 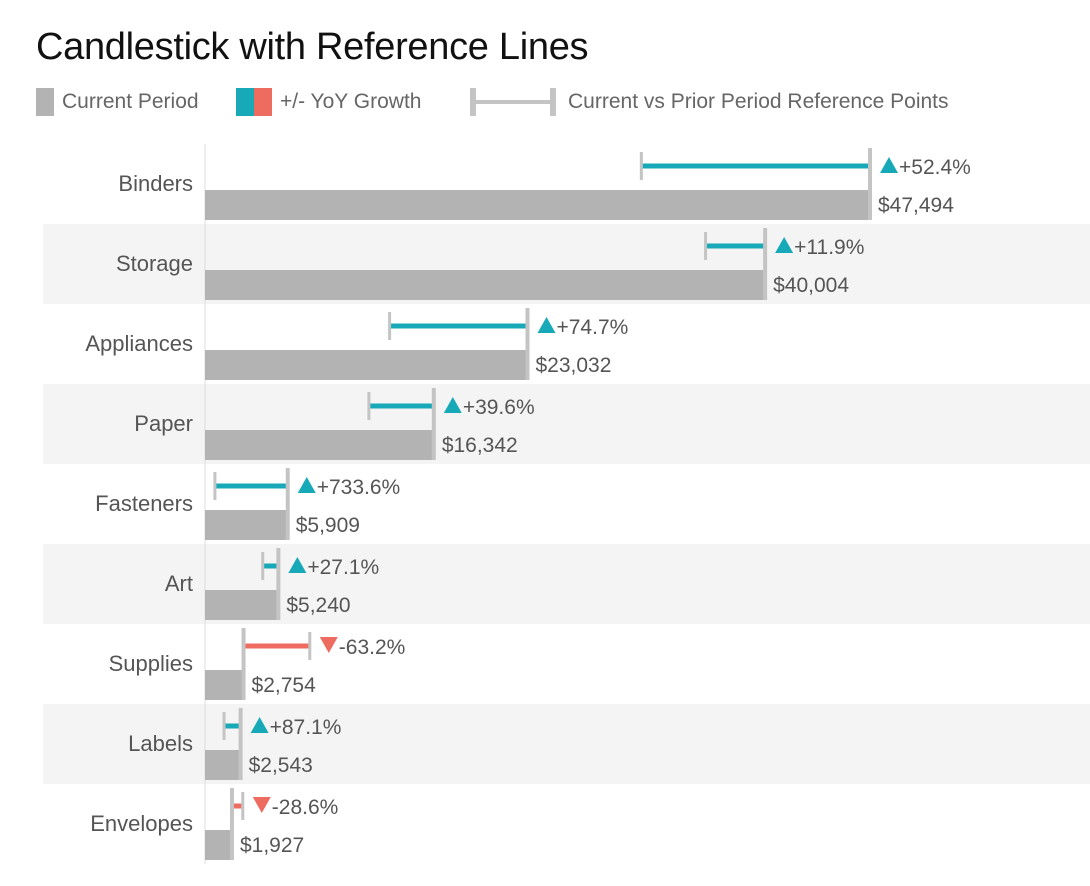 I want to click on growth-line-storage, so click(x=735, y=246).